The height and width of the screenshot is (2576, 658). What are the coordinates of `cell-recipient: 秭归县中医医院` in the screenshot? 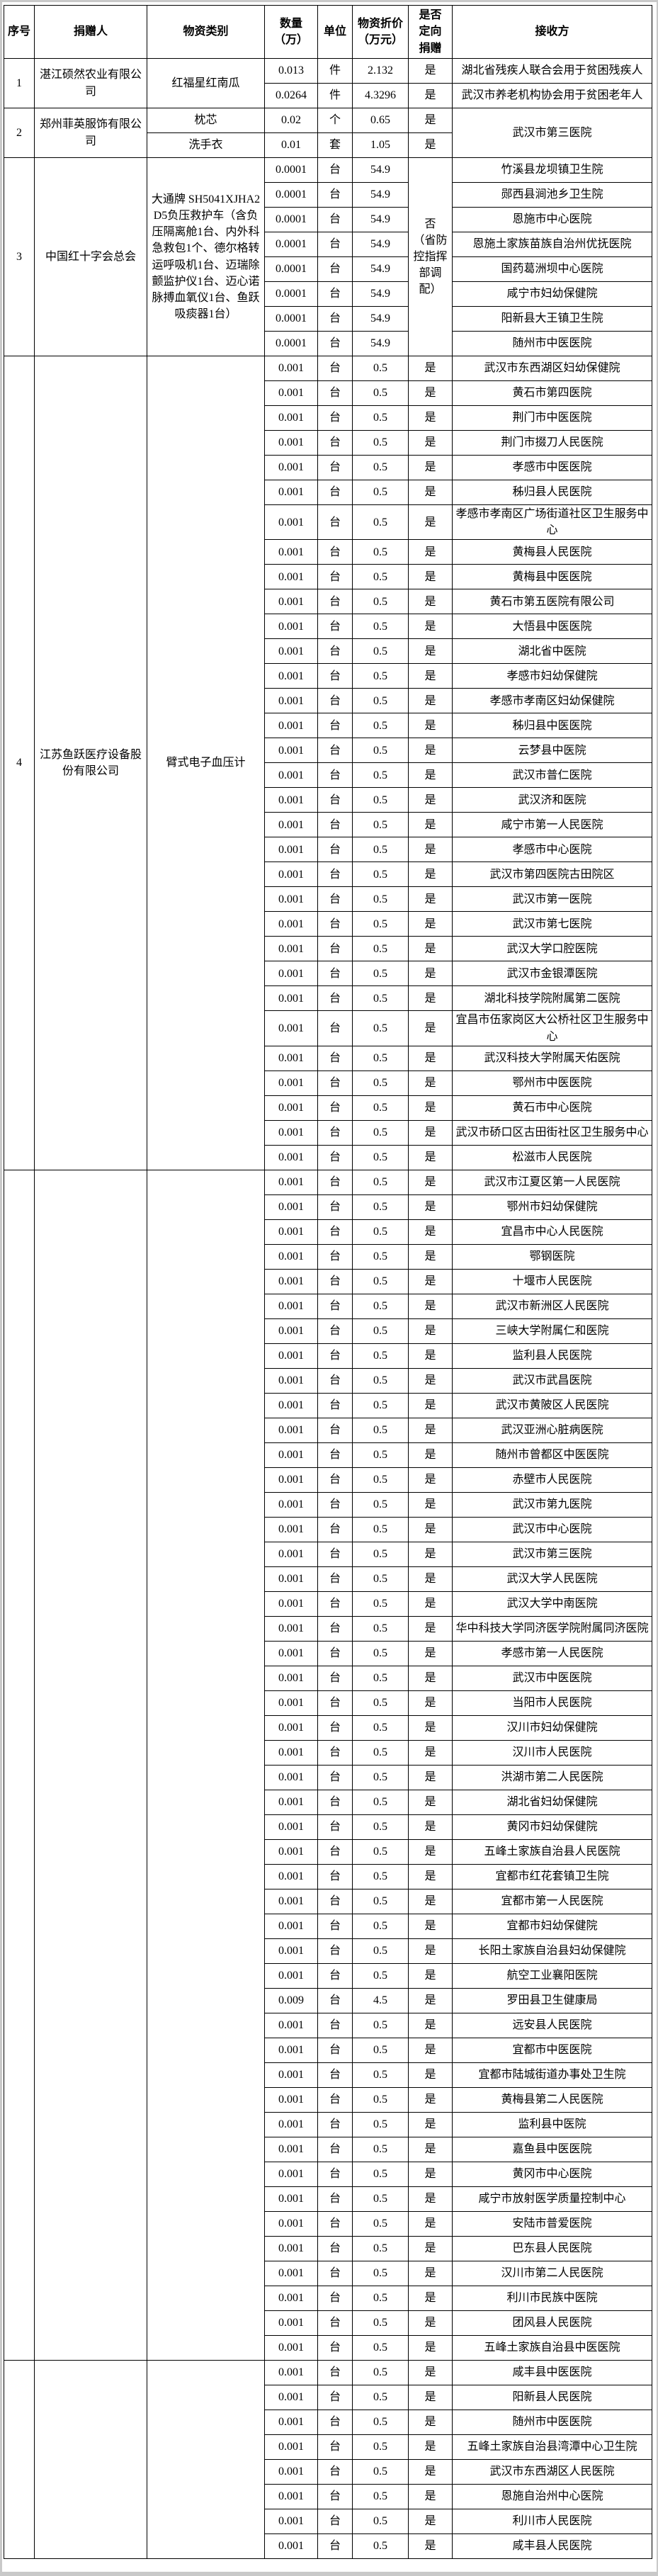 It's located at (552, 726).